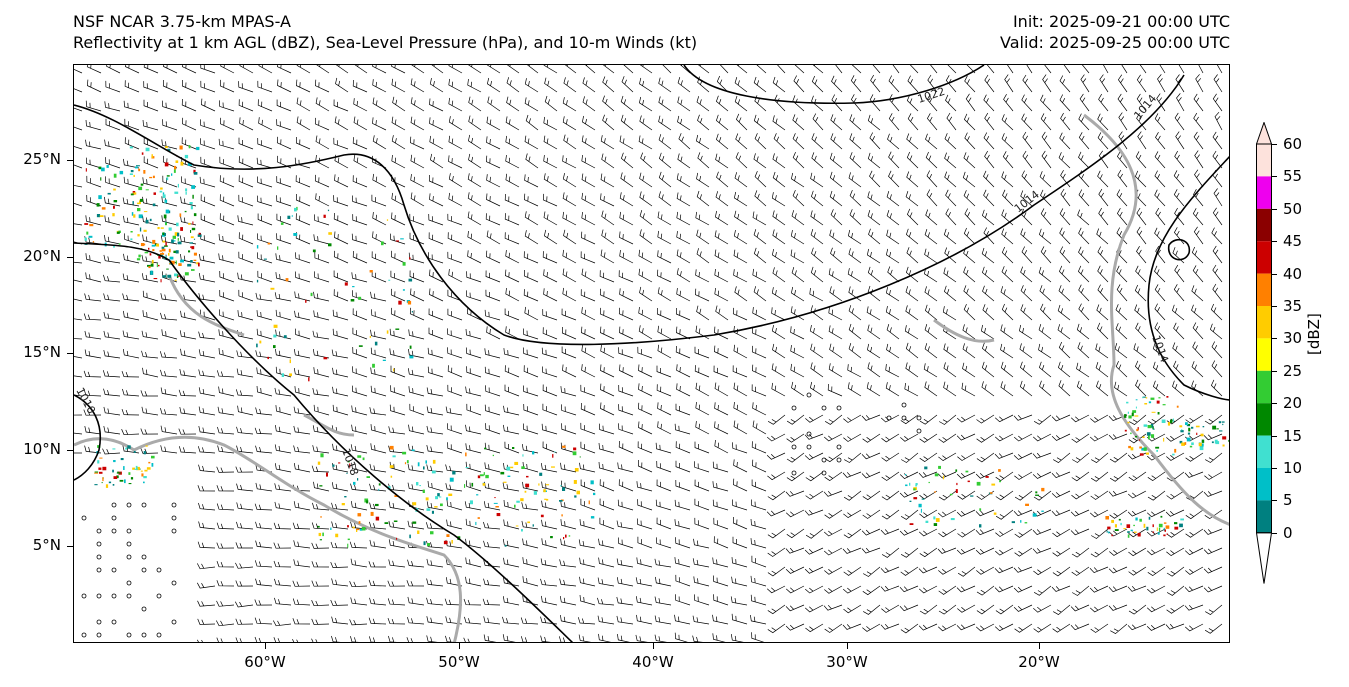  What do you see at coordinates (1039, 662) in the screenshot?
I see `lon-label-20w: 20°W` at bounding box center [1039, 662].